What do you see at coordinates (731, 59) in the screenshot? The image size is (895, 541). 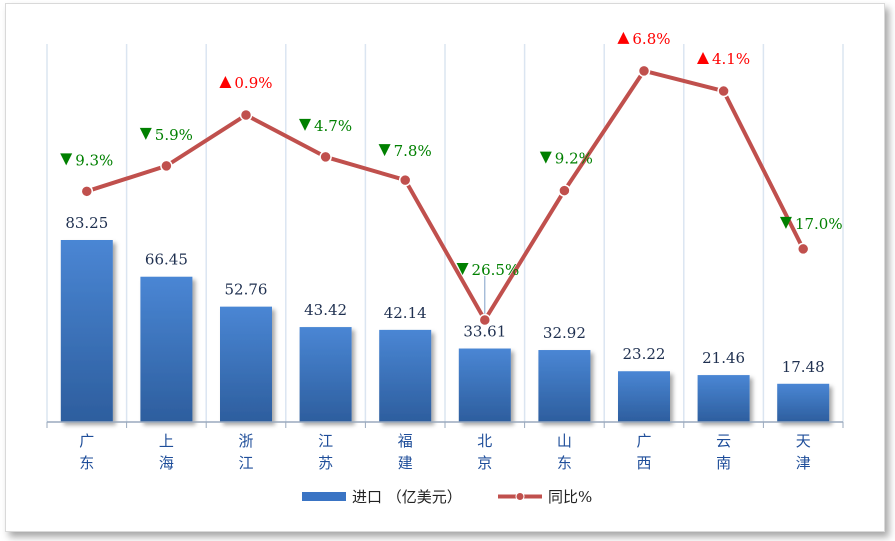 I see `yoy-value-label: 4.1%` at bounding box center [731, 59].